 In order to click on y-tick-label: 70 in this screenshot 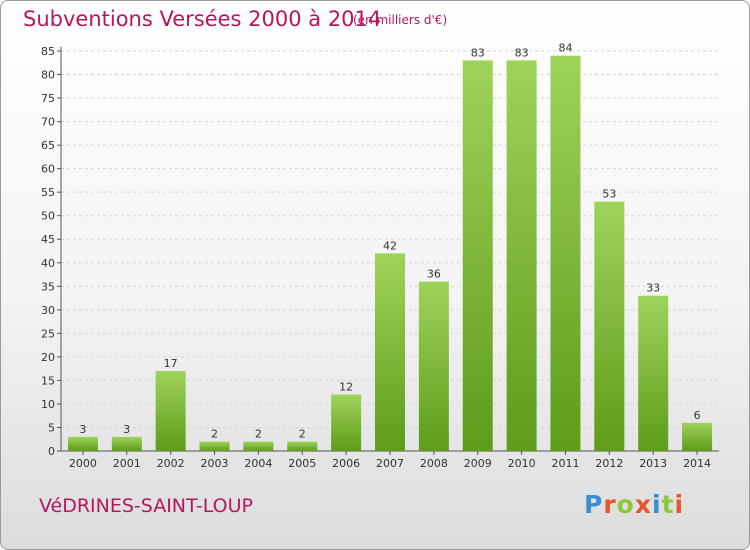, I will do `click(48, 122)`.